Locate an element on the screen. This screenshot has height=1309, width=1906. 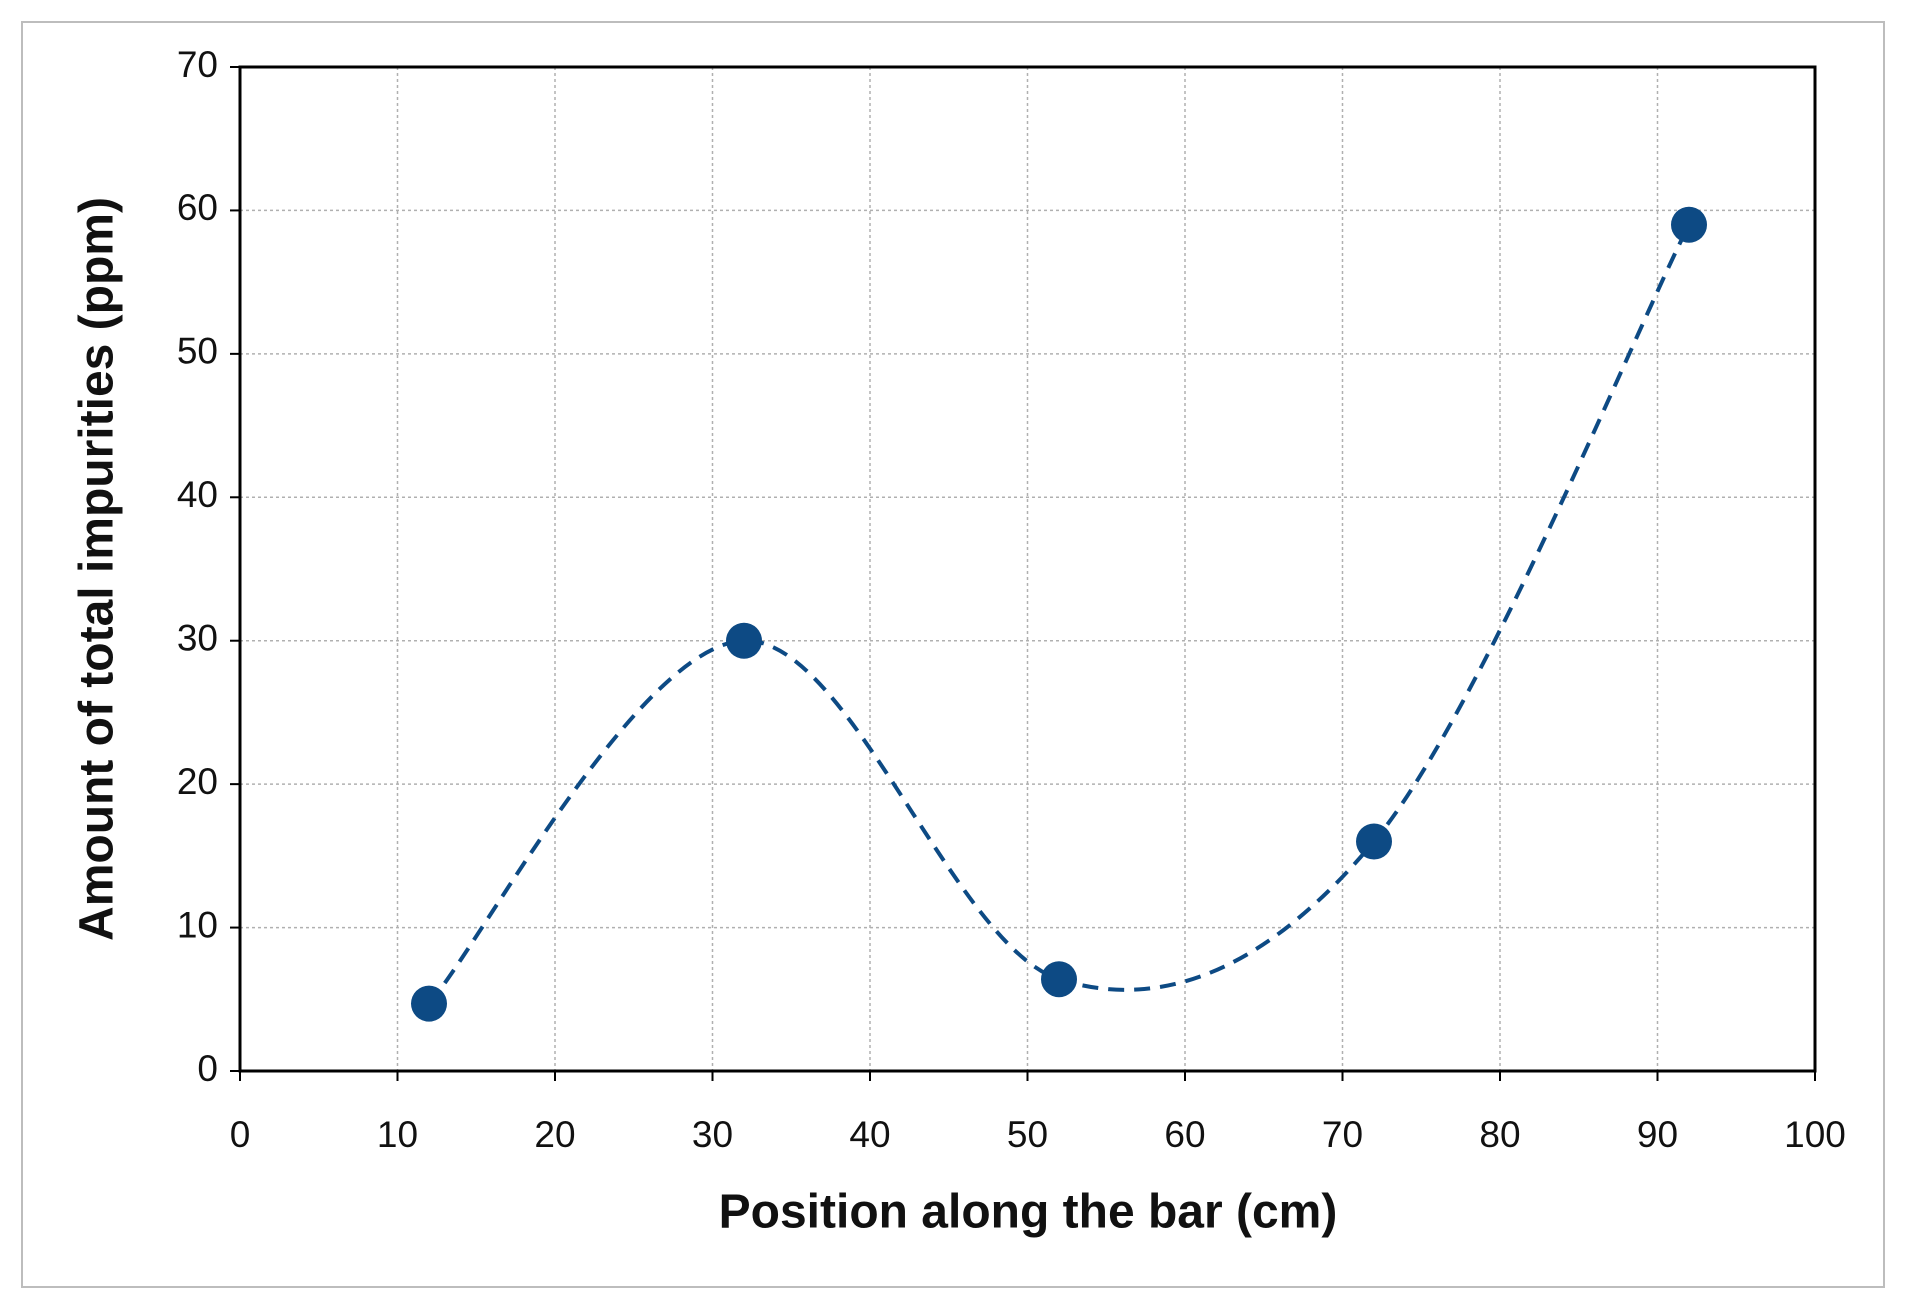
y-tick-label: 0 is located at coordinates (207, 1068).